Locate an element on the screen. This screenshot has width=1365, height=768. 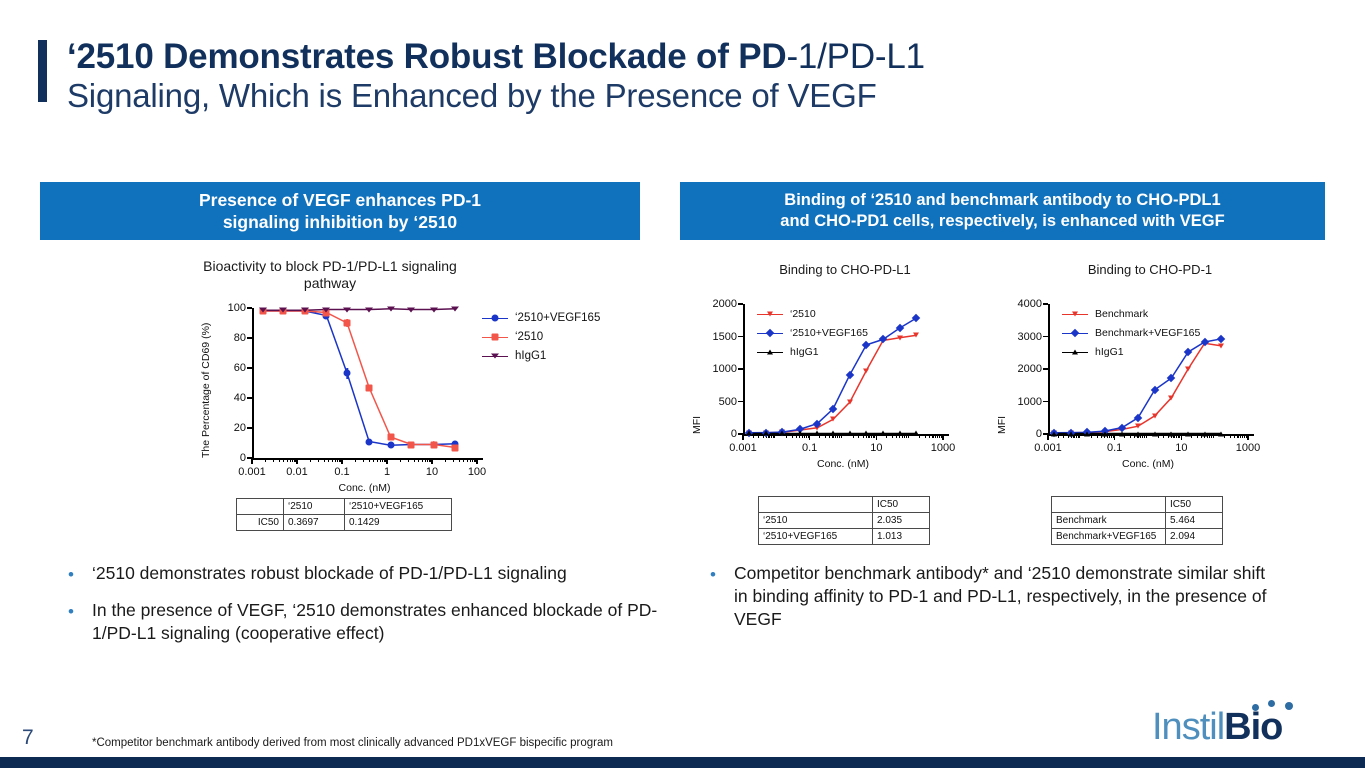
y-tick-label: 20 is located at coordinates (239, 428).